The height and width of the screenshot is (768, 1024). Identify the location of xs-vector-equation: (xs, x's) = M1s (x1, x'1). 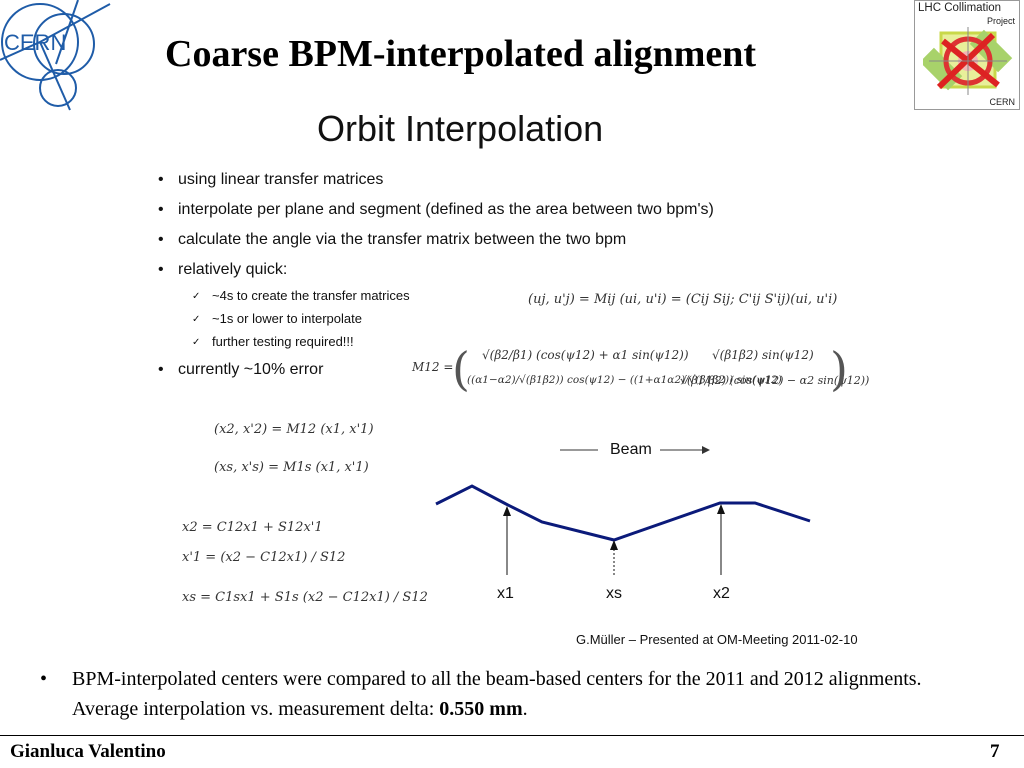
(291, 467).